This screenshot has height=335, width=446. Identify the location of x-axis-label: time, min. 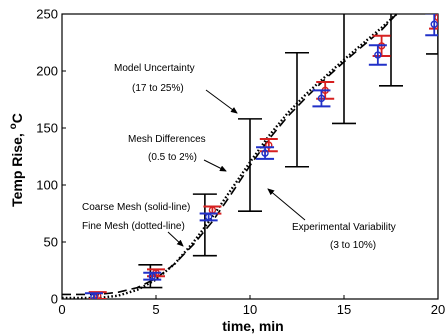
(252, 326).